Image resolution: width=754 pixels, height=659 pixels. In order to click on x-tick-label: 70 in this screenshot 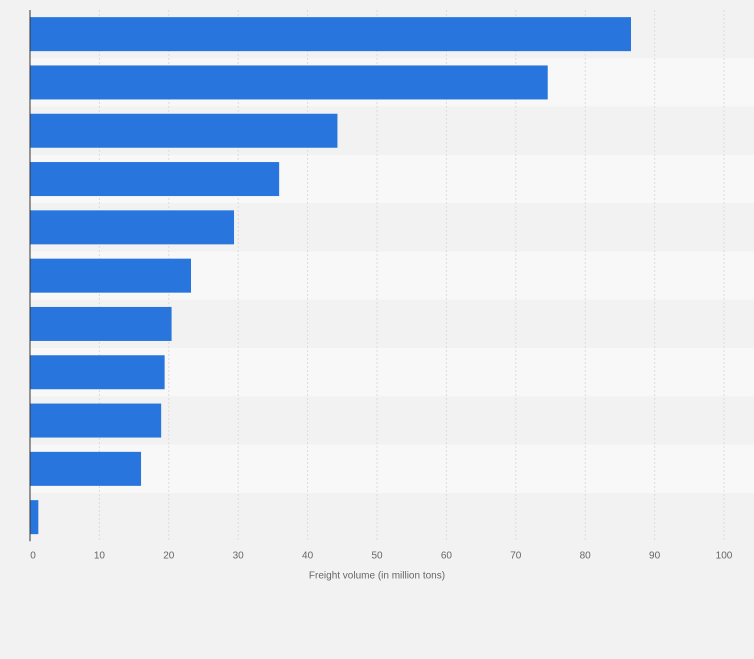, I will do `click(516, 555)`.